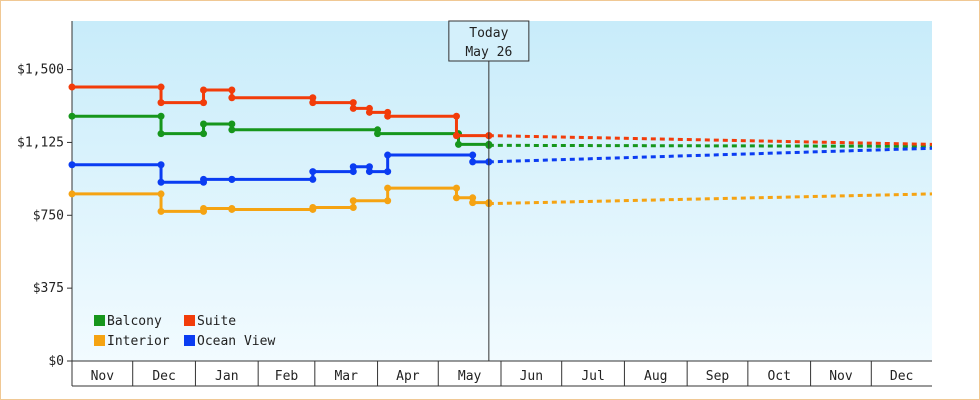 The width and height of the screenshot is (980, 400). I want to click on today-marker: Today May 26, so click(489, 190).